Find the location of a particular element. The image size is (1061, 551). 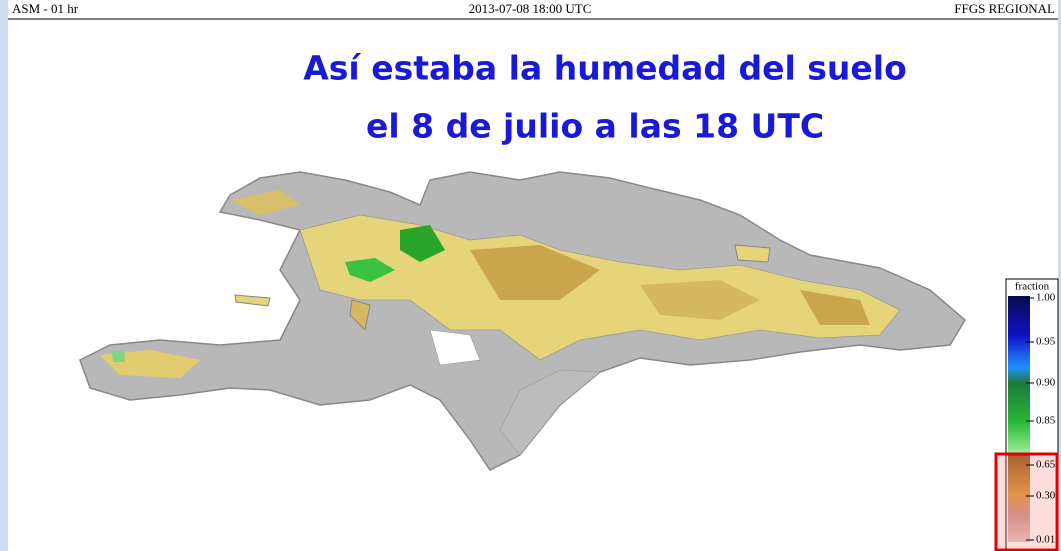

highlight-box is located at coordinates (1026, 501).